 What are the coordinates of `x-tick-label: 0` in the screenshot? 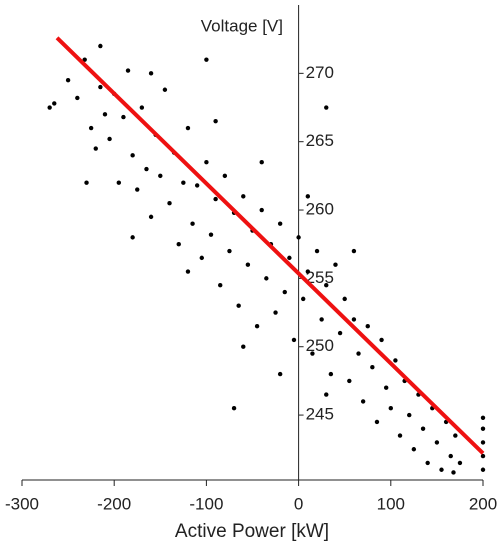 It's located at (298, 503).